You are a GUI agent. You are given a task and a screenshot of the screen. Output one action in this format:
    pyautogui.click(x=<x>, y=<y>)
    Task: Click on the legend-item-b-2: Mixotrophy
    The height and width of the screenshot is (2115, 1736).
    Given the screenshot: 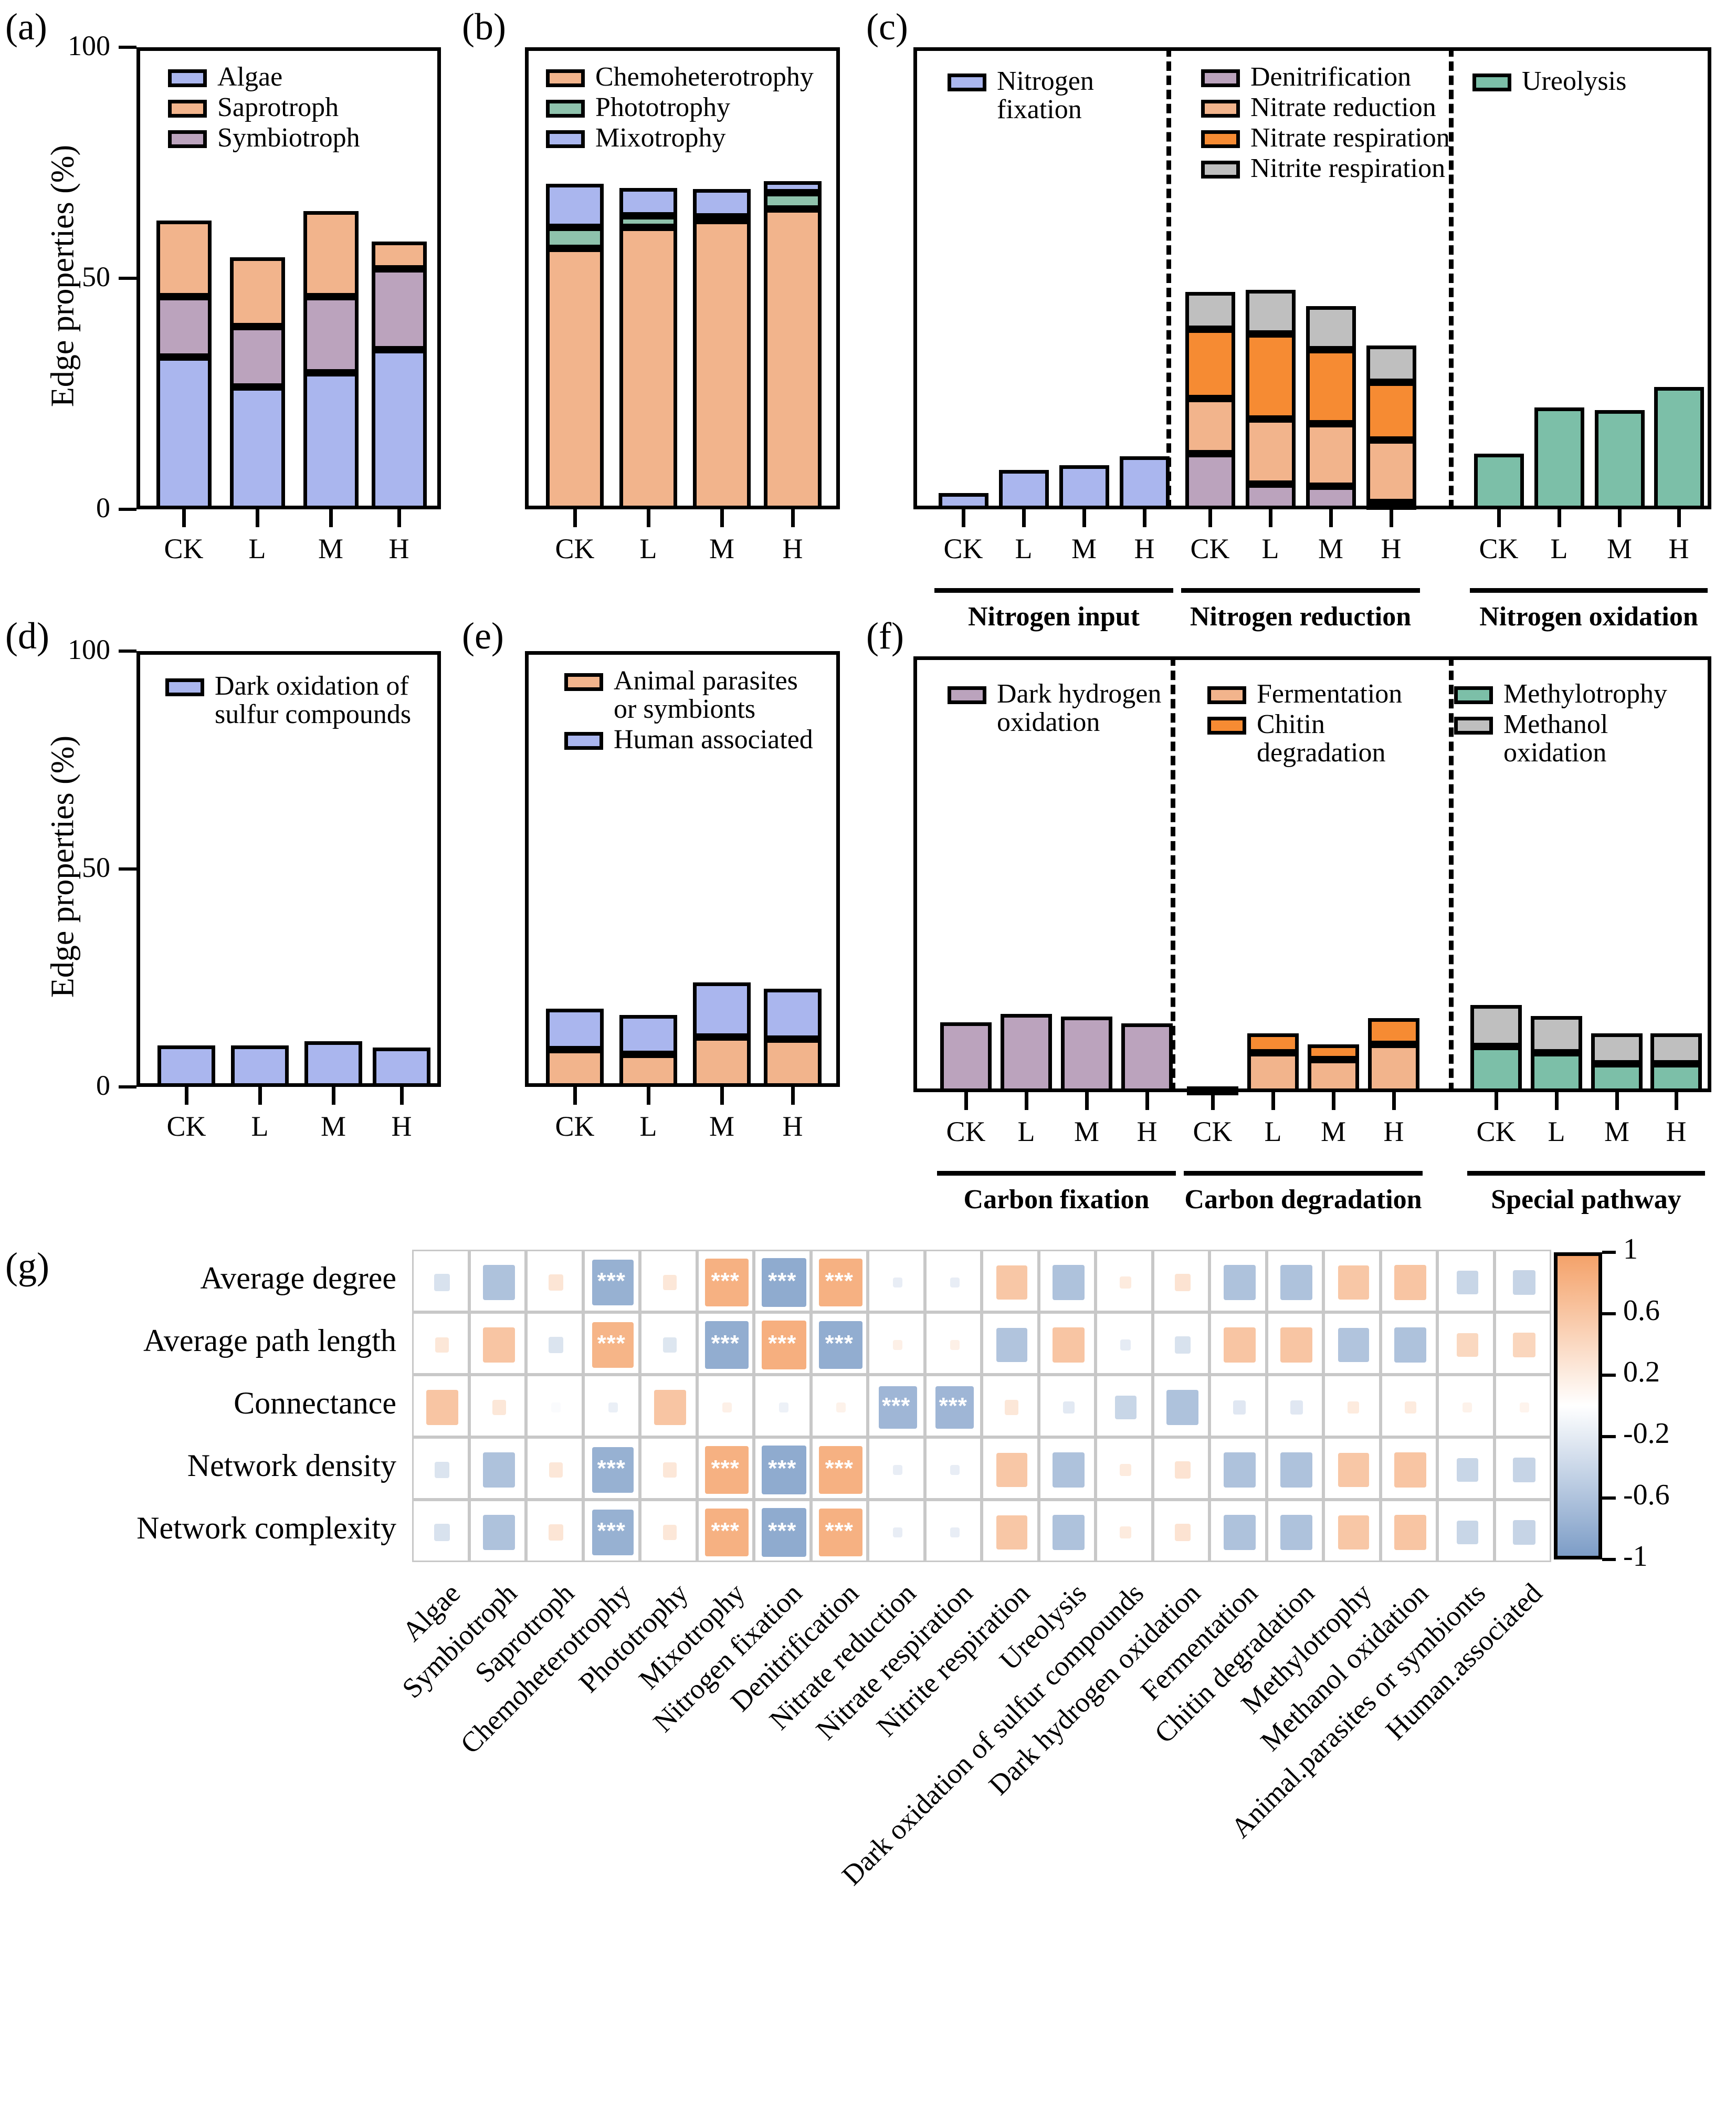 What is the action you would take?
    pyautogui.click(x=680, y=138)
    